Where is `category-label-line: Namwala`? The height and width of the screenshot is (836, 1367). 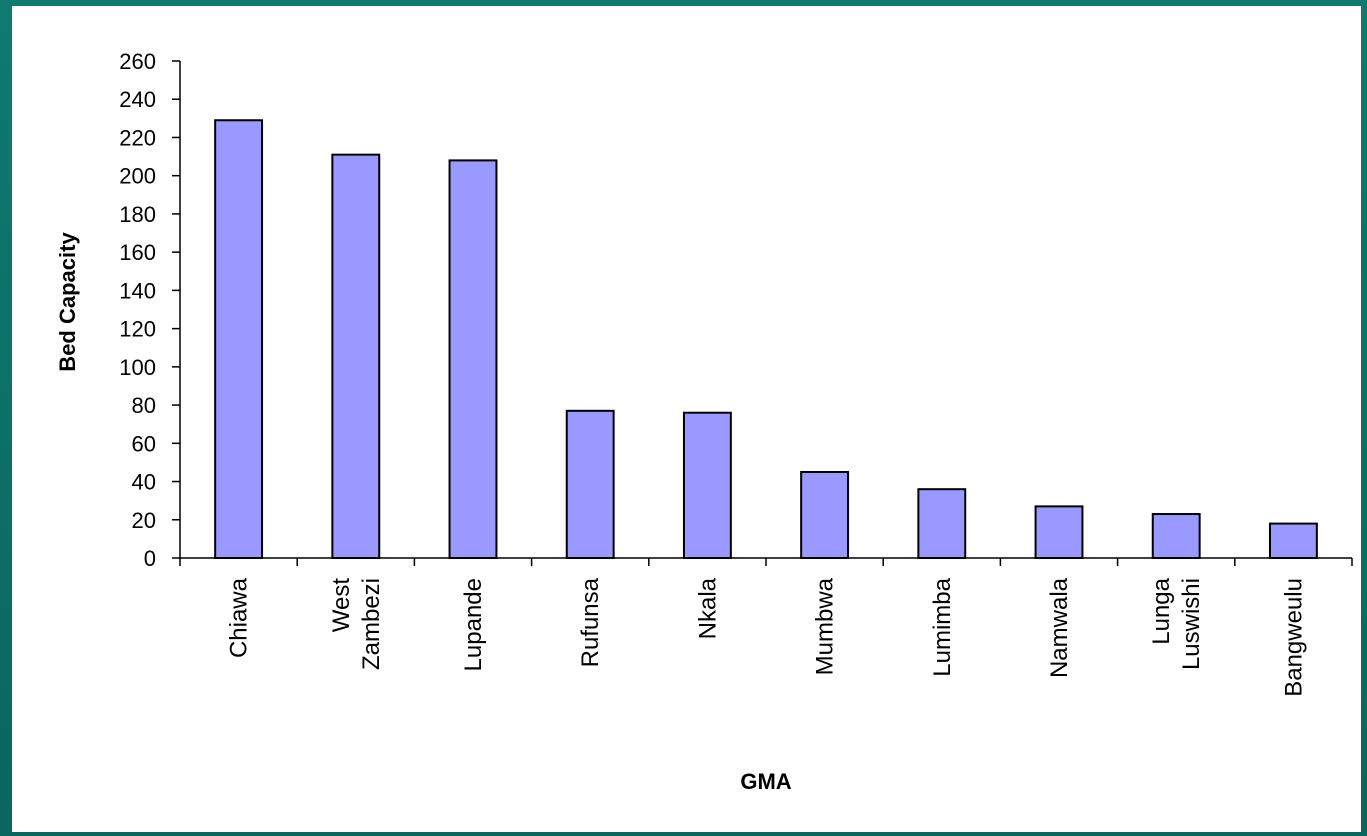
category-label-line: Namwala is located at coordinates (1059, 627).